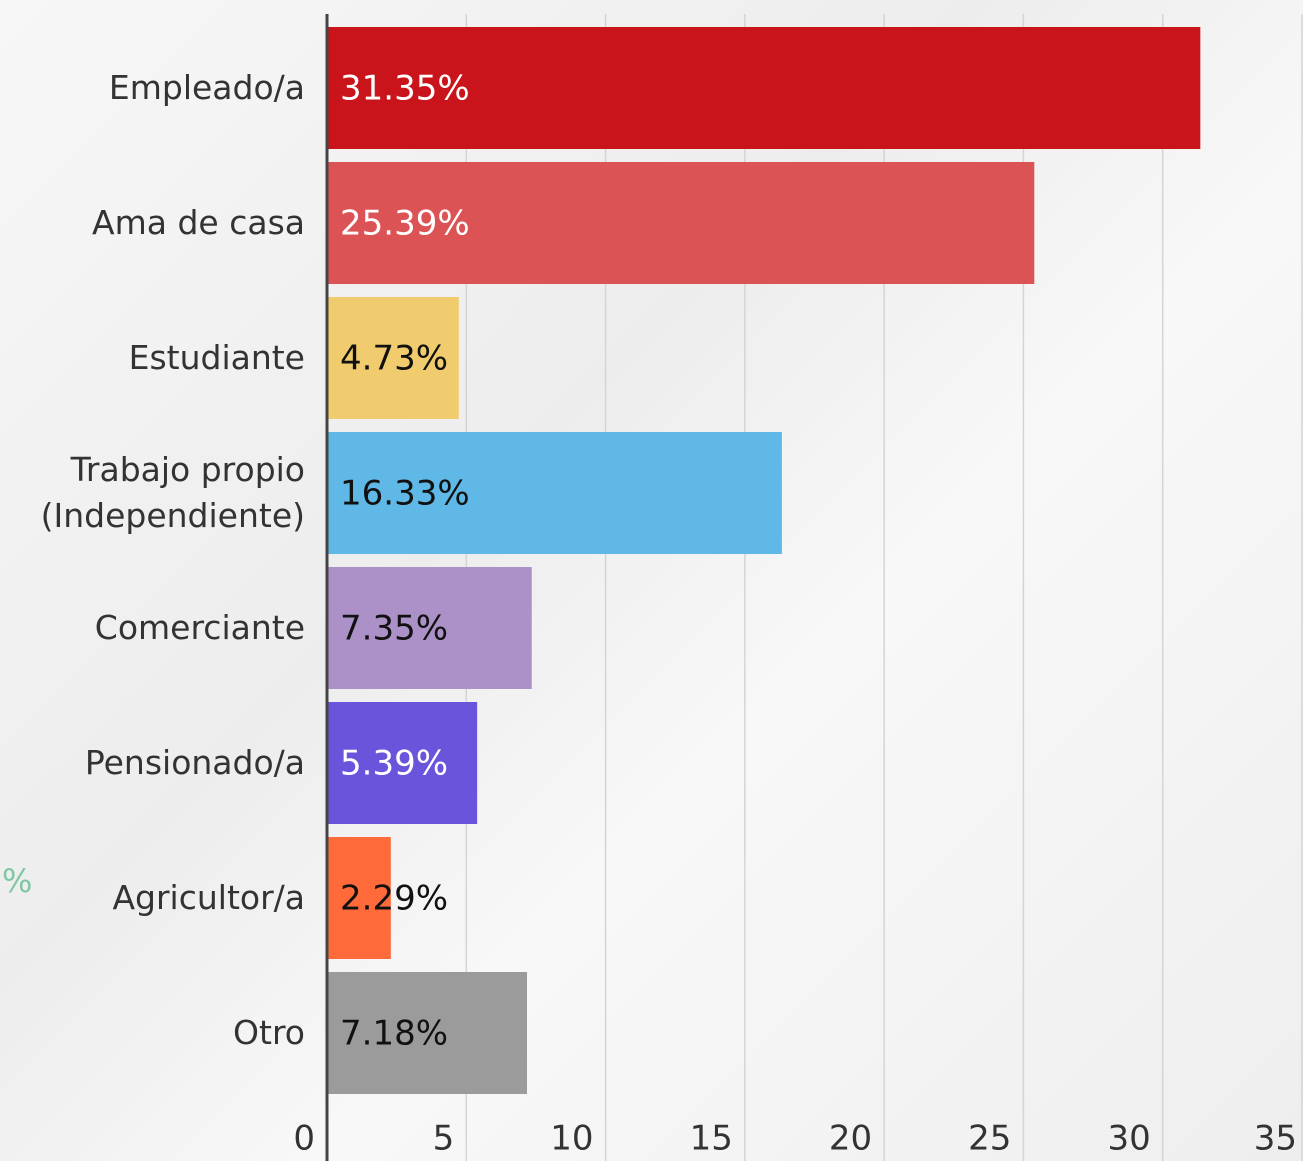 The image size is (1303, 1161). Describe the element at coordinates (394, 629) in the screenshot. I see `value-label: 7.35%` at that location.